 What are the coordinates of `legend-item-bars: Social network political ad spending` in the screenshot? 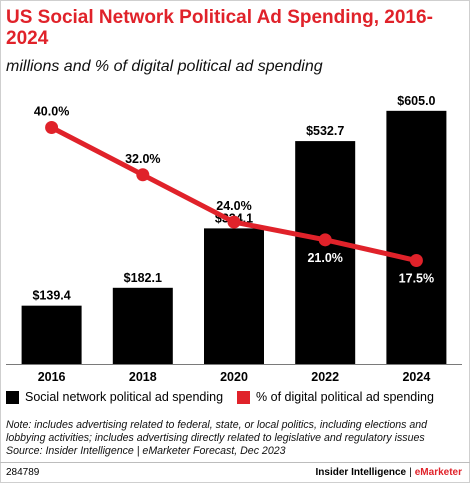 It's located at (114, 397).